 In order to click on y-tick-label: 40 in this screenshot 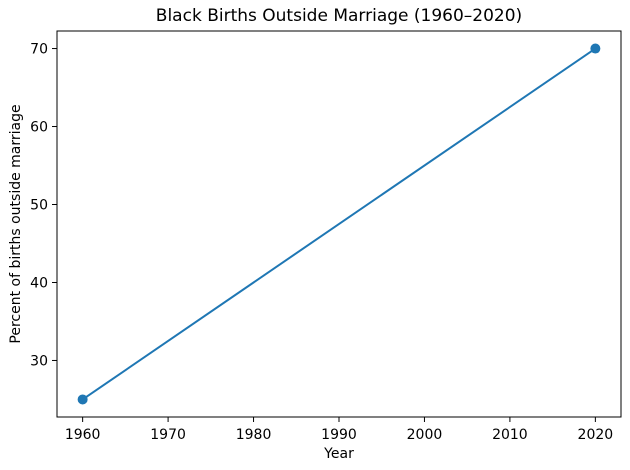, I will do `click(39, 283)`.